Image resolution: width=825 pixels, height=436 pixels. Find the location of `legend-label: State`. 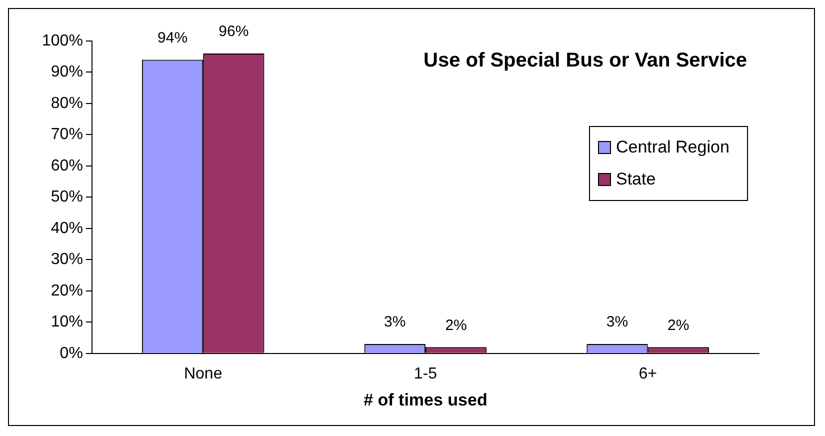

legend-label: State is located at coordinates (636, 179).